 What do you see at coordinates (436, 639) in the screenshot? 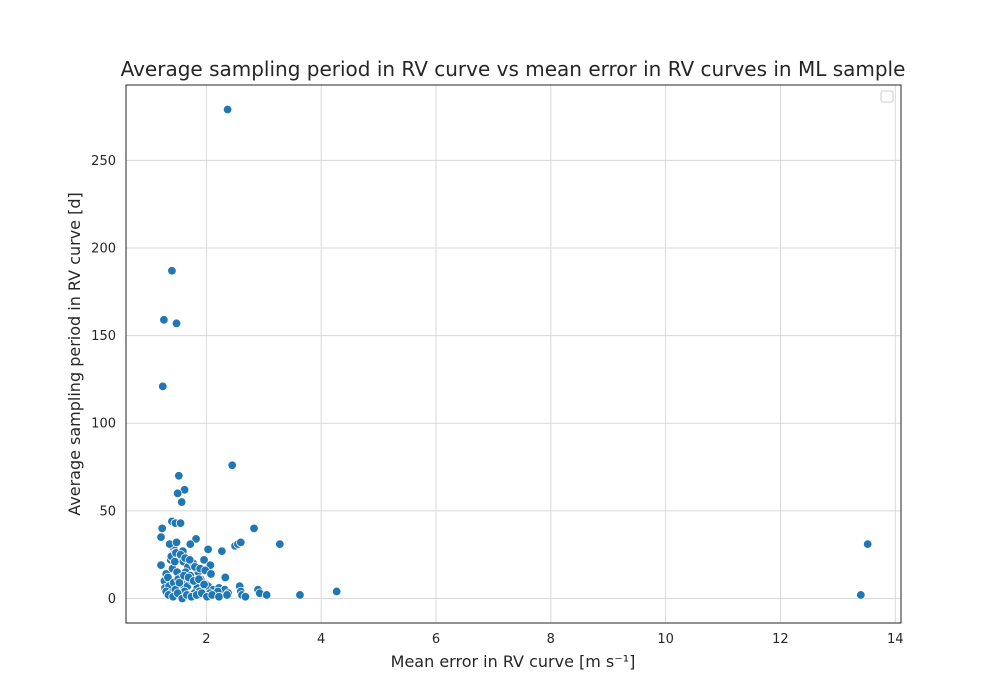
I see `x-tick-label: 6` at bounding box center [436, 639].